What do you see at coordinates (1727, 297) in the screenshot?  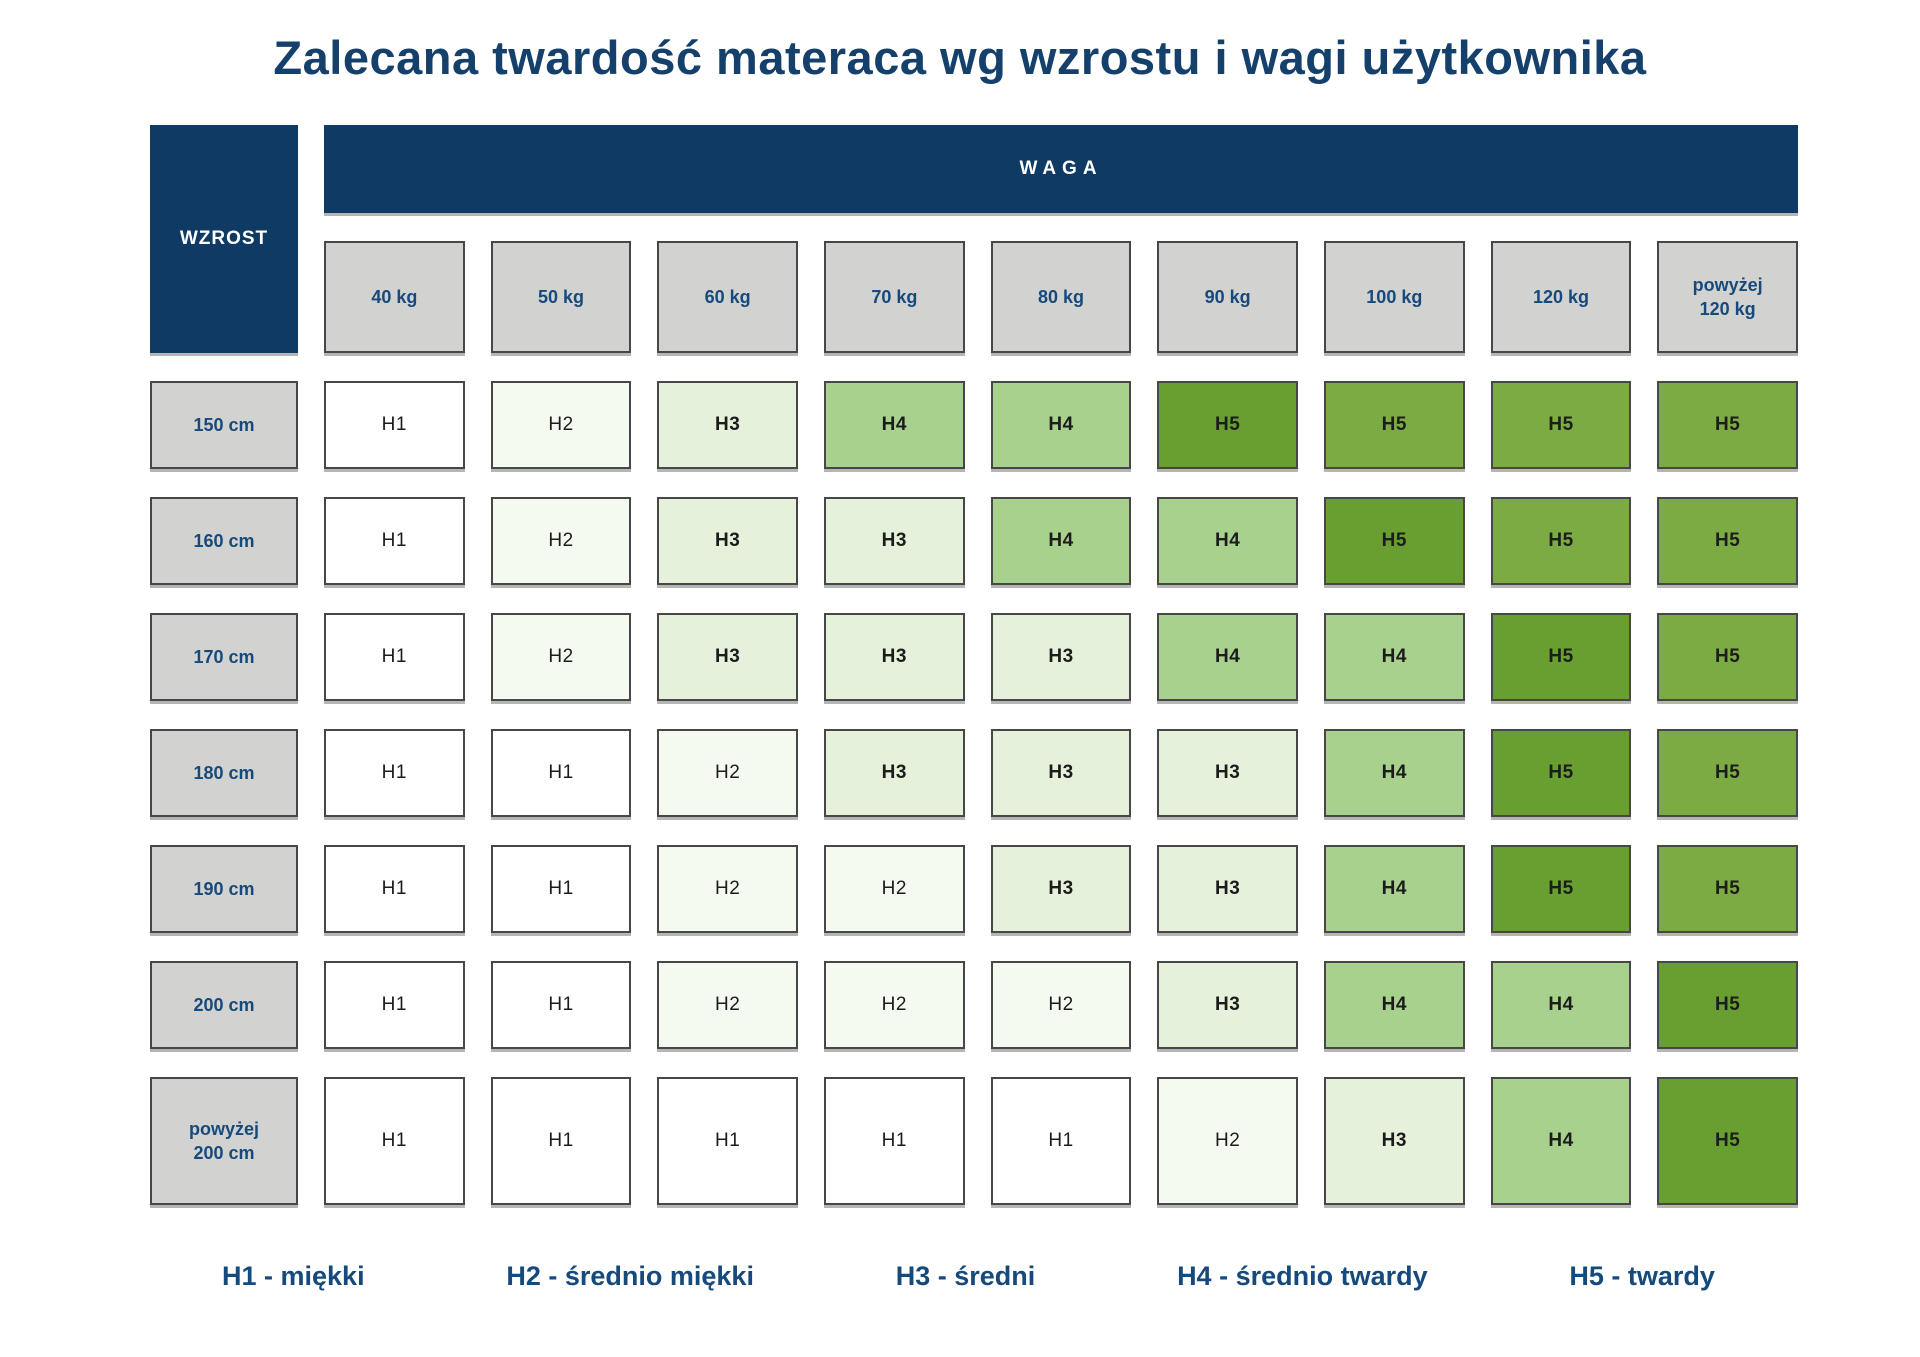 I see `column-header-over-120kg: powyżej 120 kg` at bounding box center [1727, 297].